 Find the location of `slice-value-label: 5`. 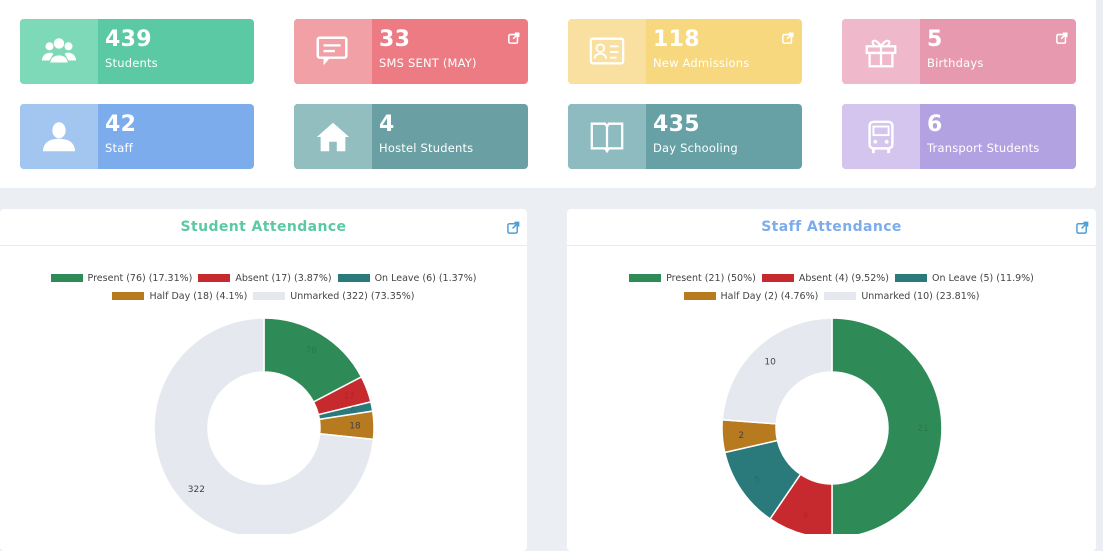

slice-value-label: 5 is located at coordinates (757, 480).